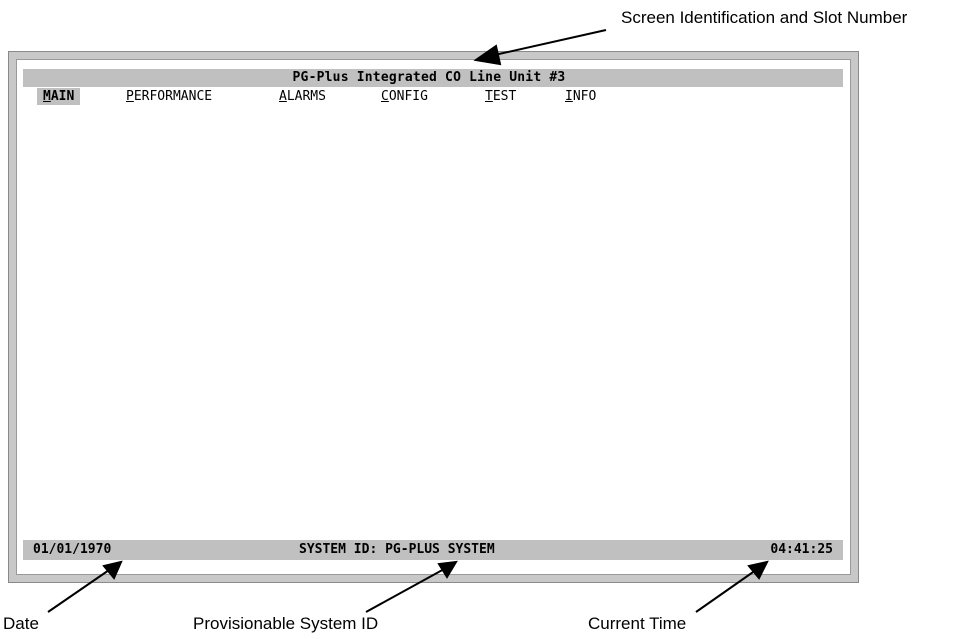 Image resolution: width=979 pixels, height=639 pixels. Describe the element at coordinates (283, 96) in the screenshot. I see `tab-alarms-hotkey: A` at that location.